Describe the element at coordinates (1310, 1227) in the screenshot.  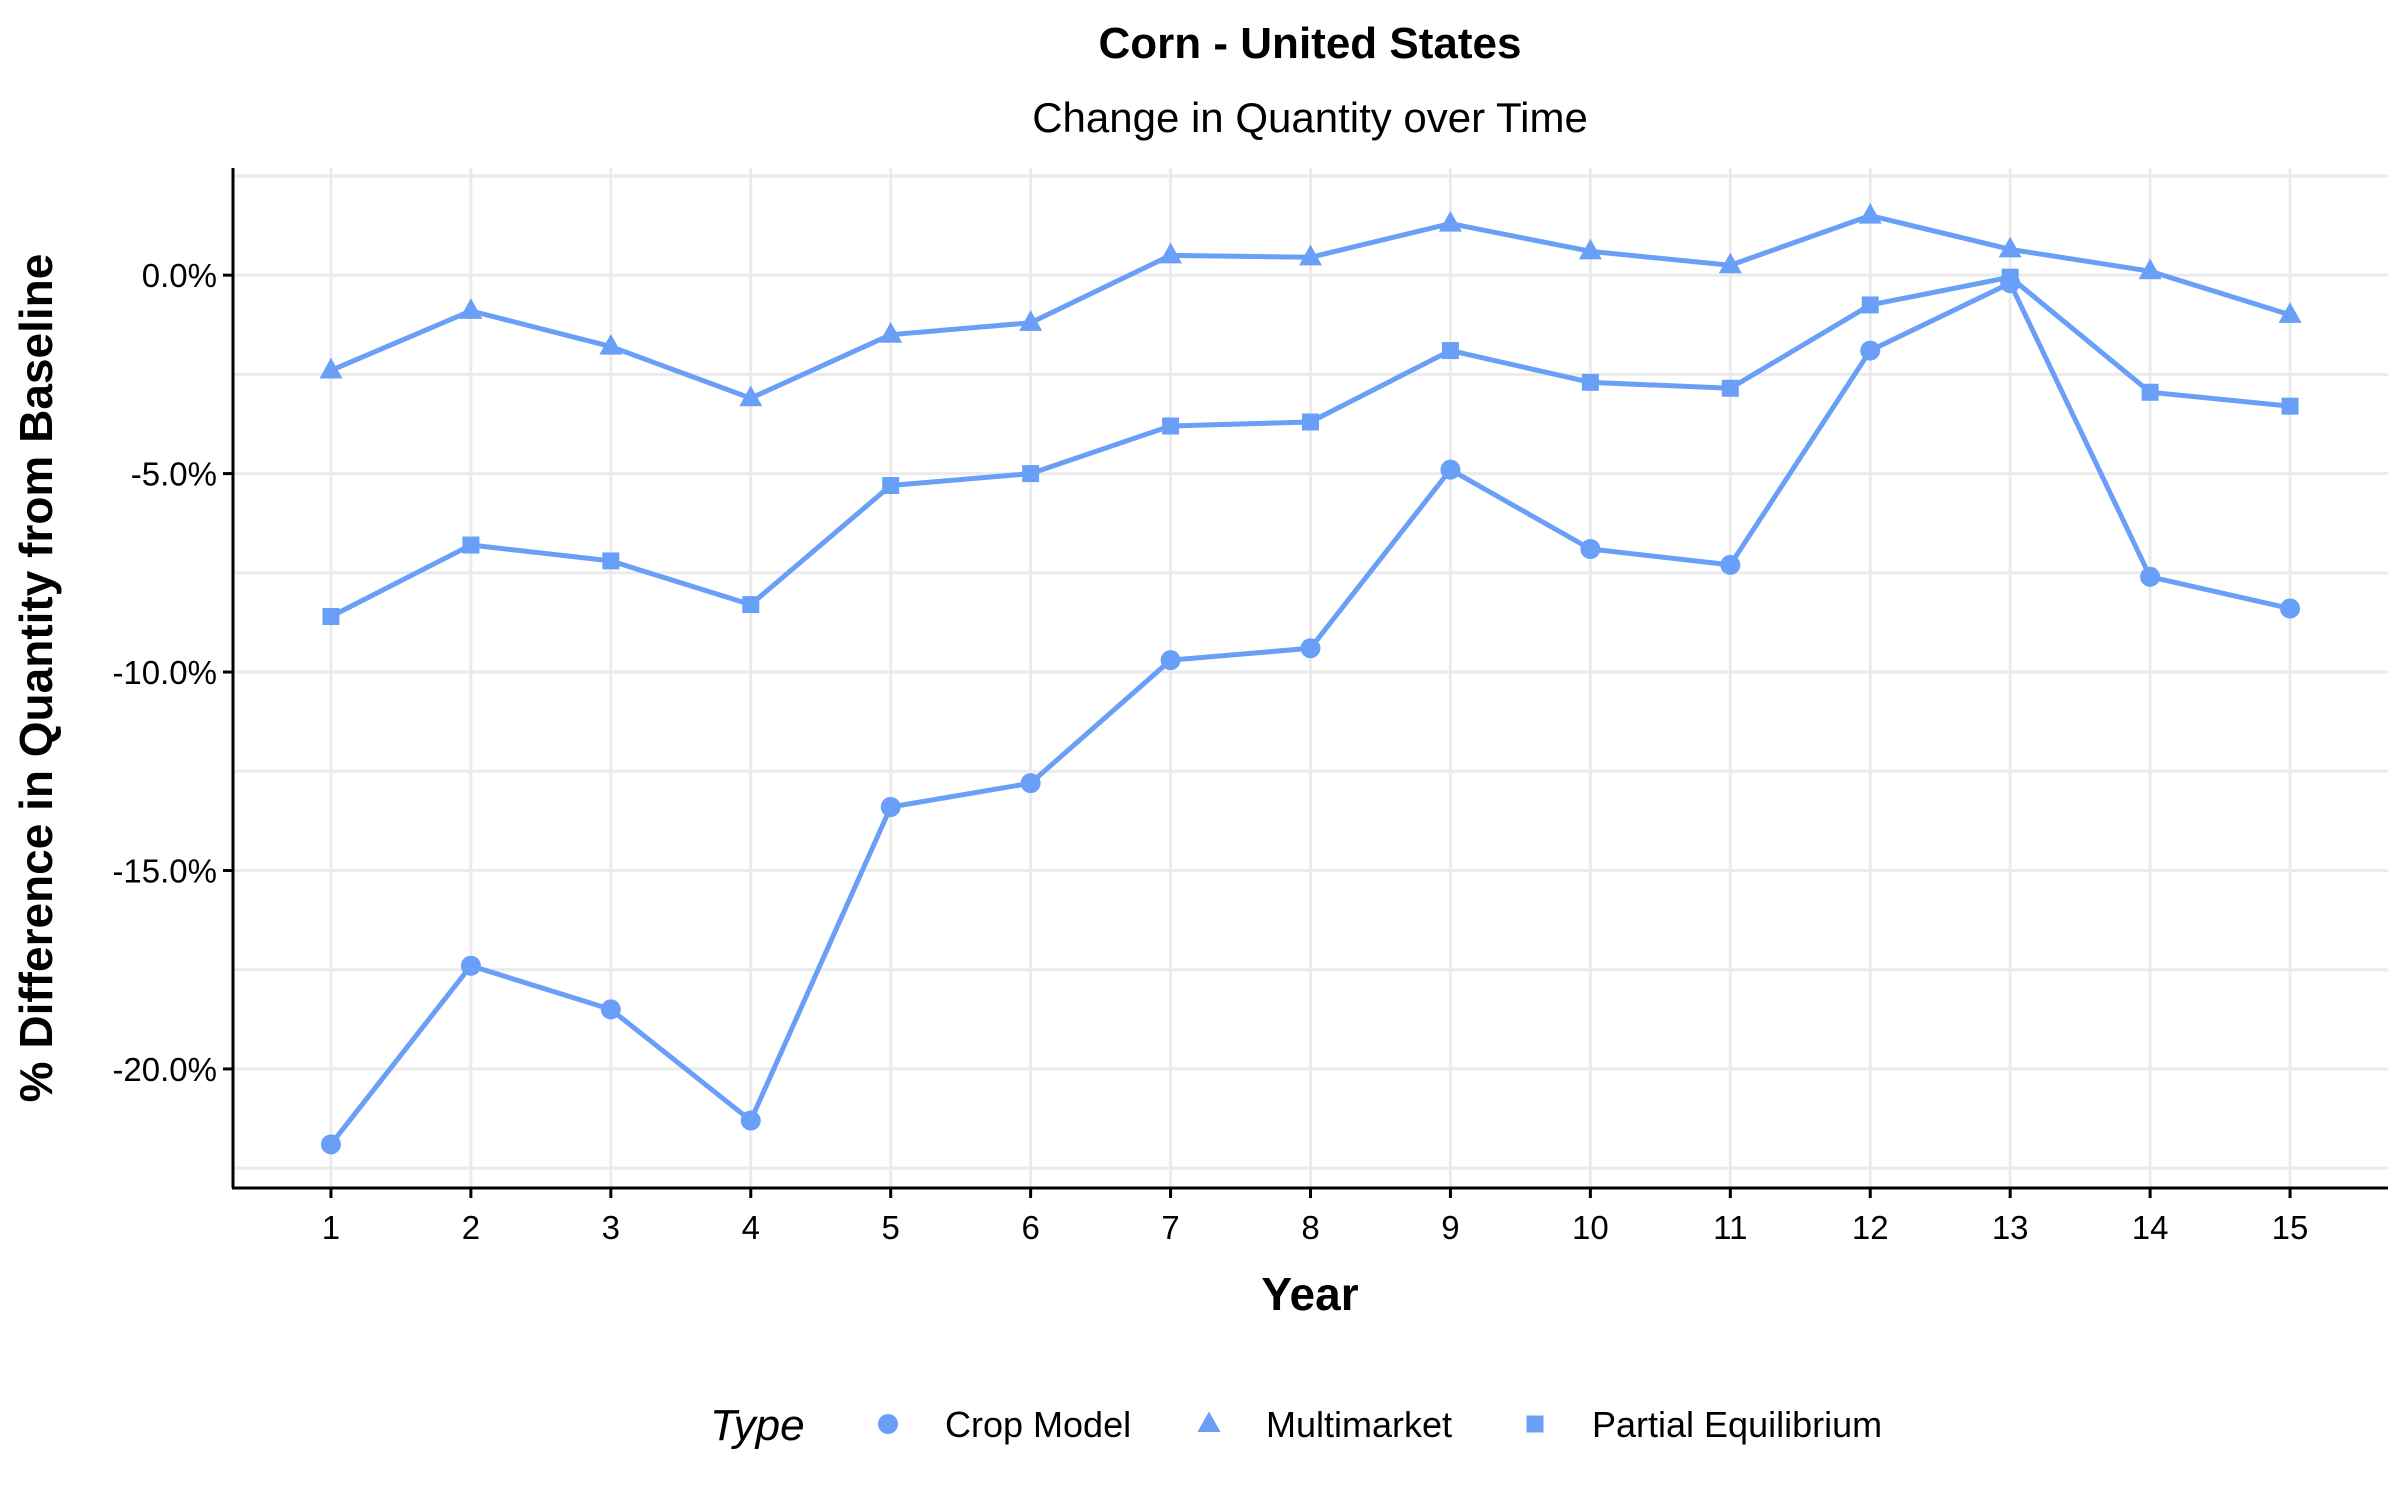
I see `x-tick-label: 8` at that location.